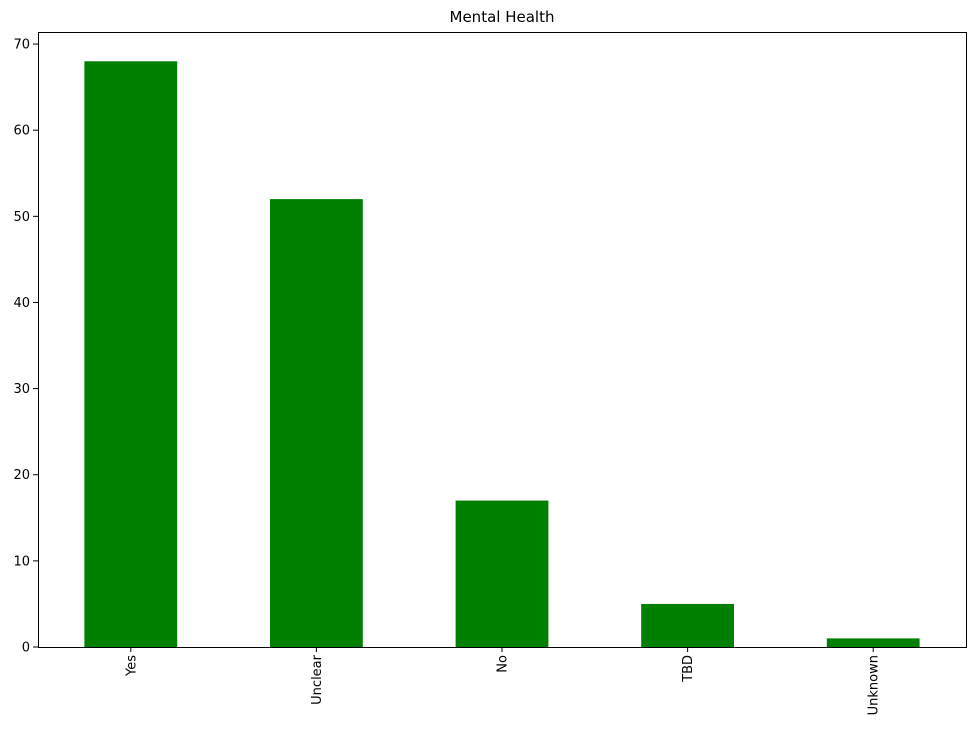  What do you see at coordinates (317, 679) in the screenshot?
I see `x-tick-label: Unclear` at bounding box center [317, 679].